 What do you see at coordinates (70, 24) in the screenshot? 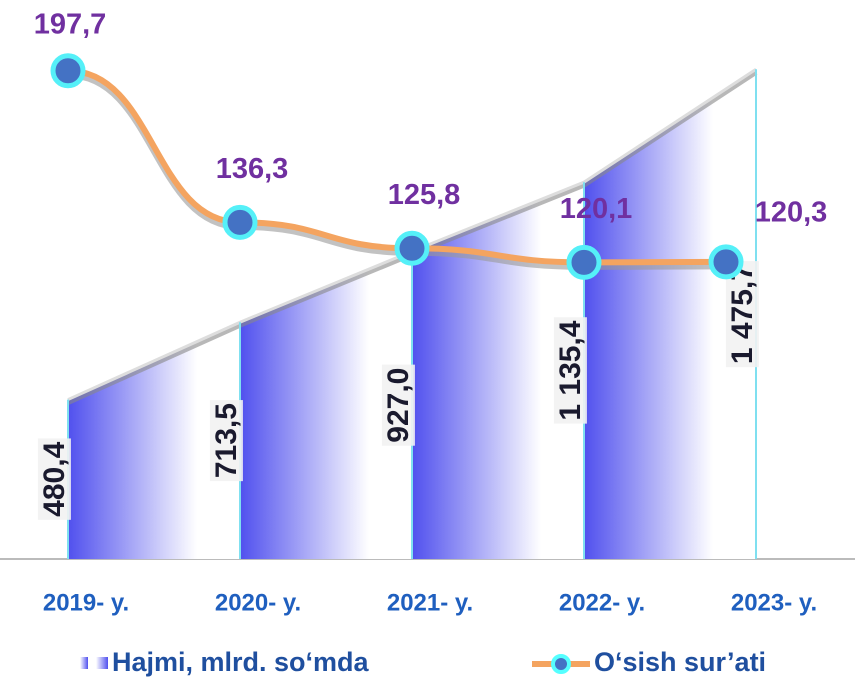
I see `line-value-label: 197,7` at bounding box center [70, 24].